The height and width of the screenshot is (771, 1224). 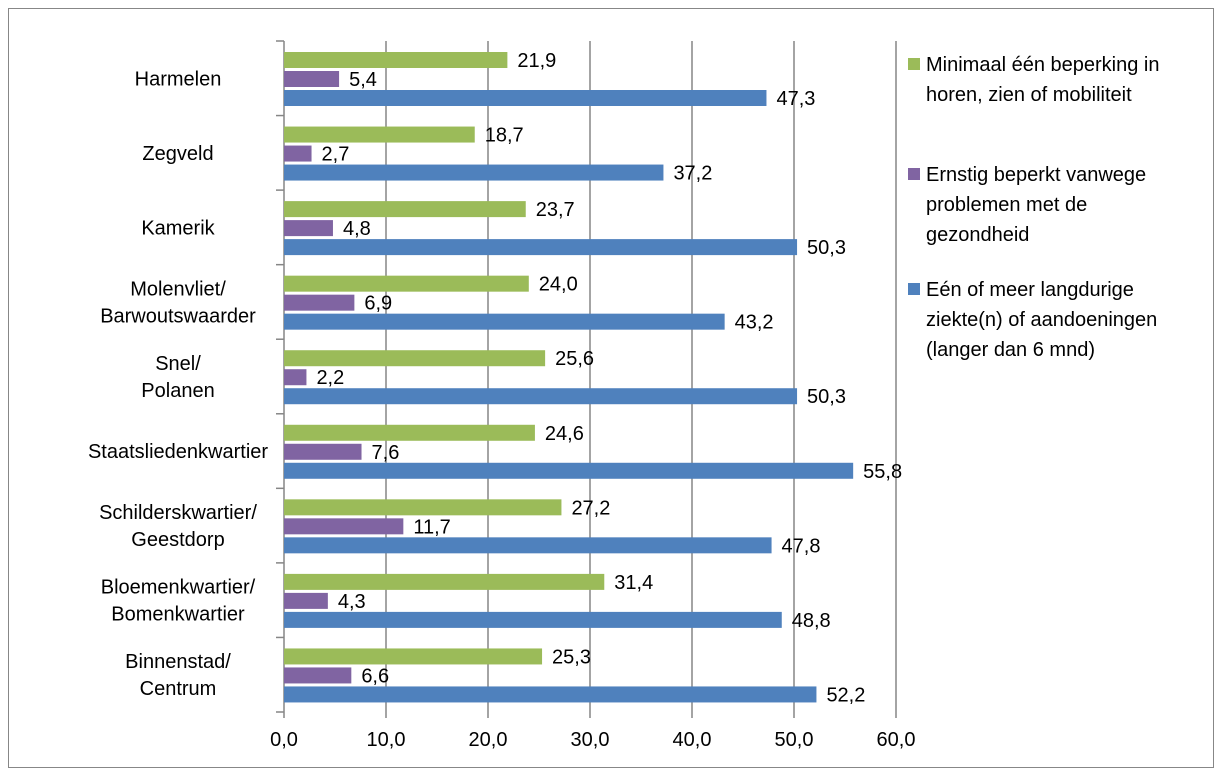 I want to click on legend-label-line: (langer dan 6 mnd), so click(x=1010, y=350).